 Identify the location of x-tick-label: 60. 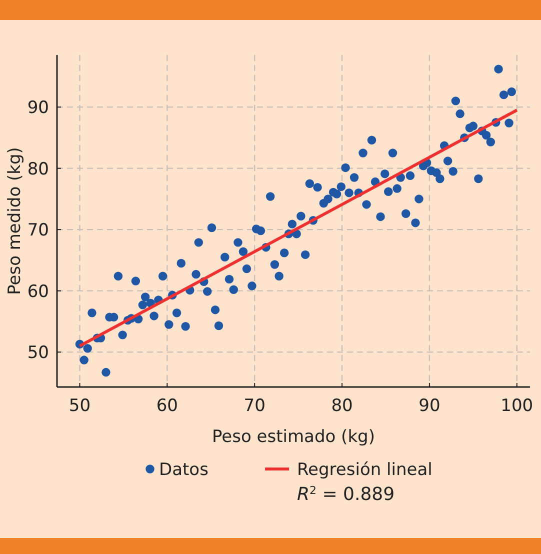
(167, 406).